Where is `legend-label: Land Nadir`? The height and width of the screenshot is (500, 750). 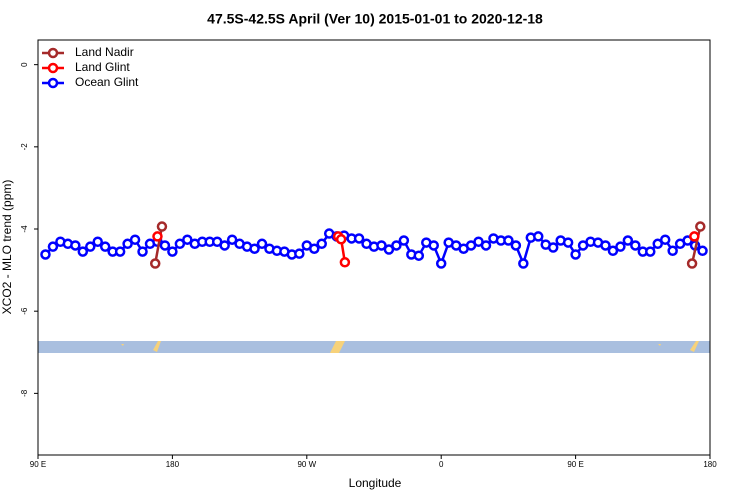
legend-label: Land Nadir is located at coordinates (104, 52).